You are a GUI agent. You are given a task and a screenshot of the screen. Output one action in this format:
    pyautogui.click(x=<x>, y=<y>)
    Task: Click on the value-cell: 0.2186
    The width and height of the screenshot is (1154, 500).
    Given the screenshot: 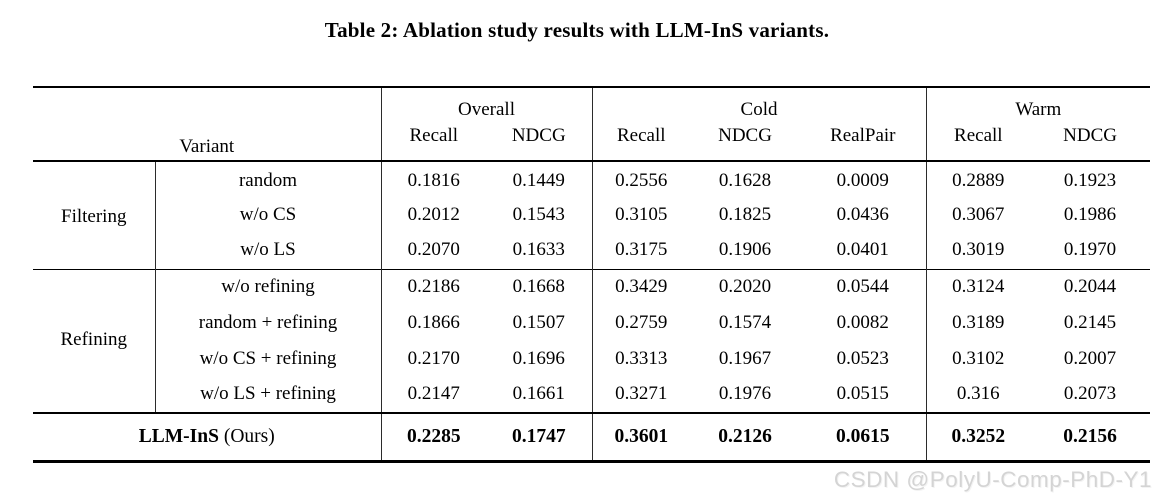 What is the action you would take?
    pyautogui.click(x=433, y=286)
    